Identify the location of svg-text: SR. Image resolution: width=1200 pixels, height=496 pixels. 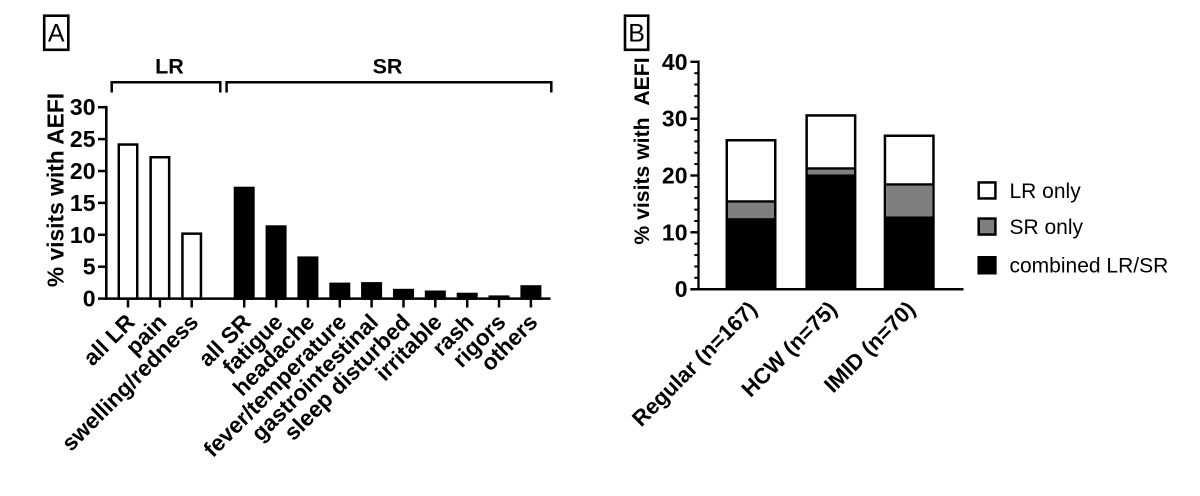
(388, 67).